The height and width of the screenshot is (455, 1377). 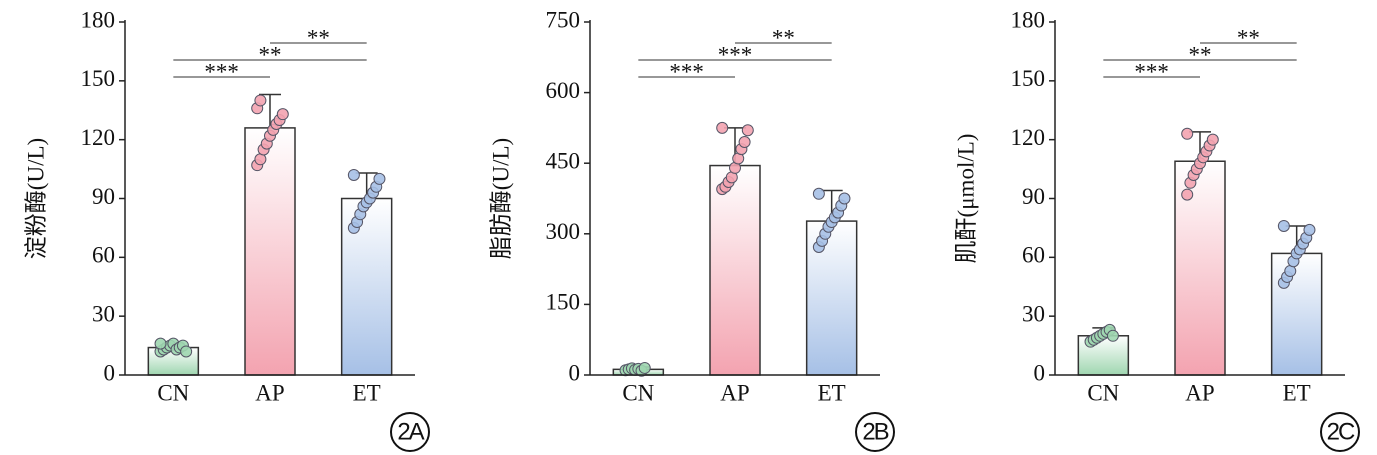 I want to click on y-axis-label: 肌酐(μmol/L), so click(x=965, y=199).